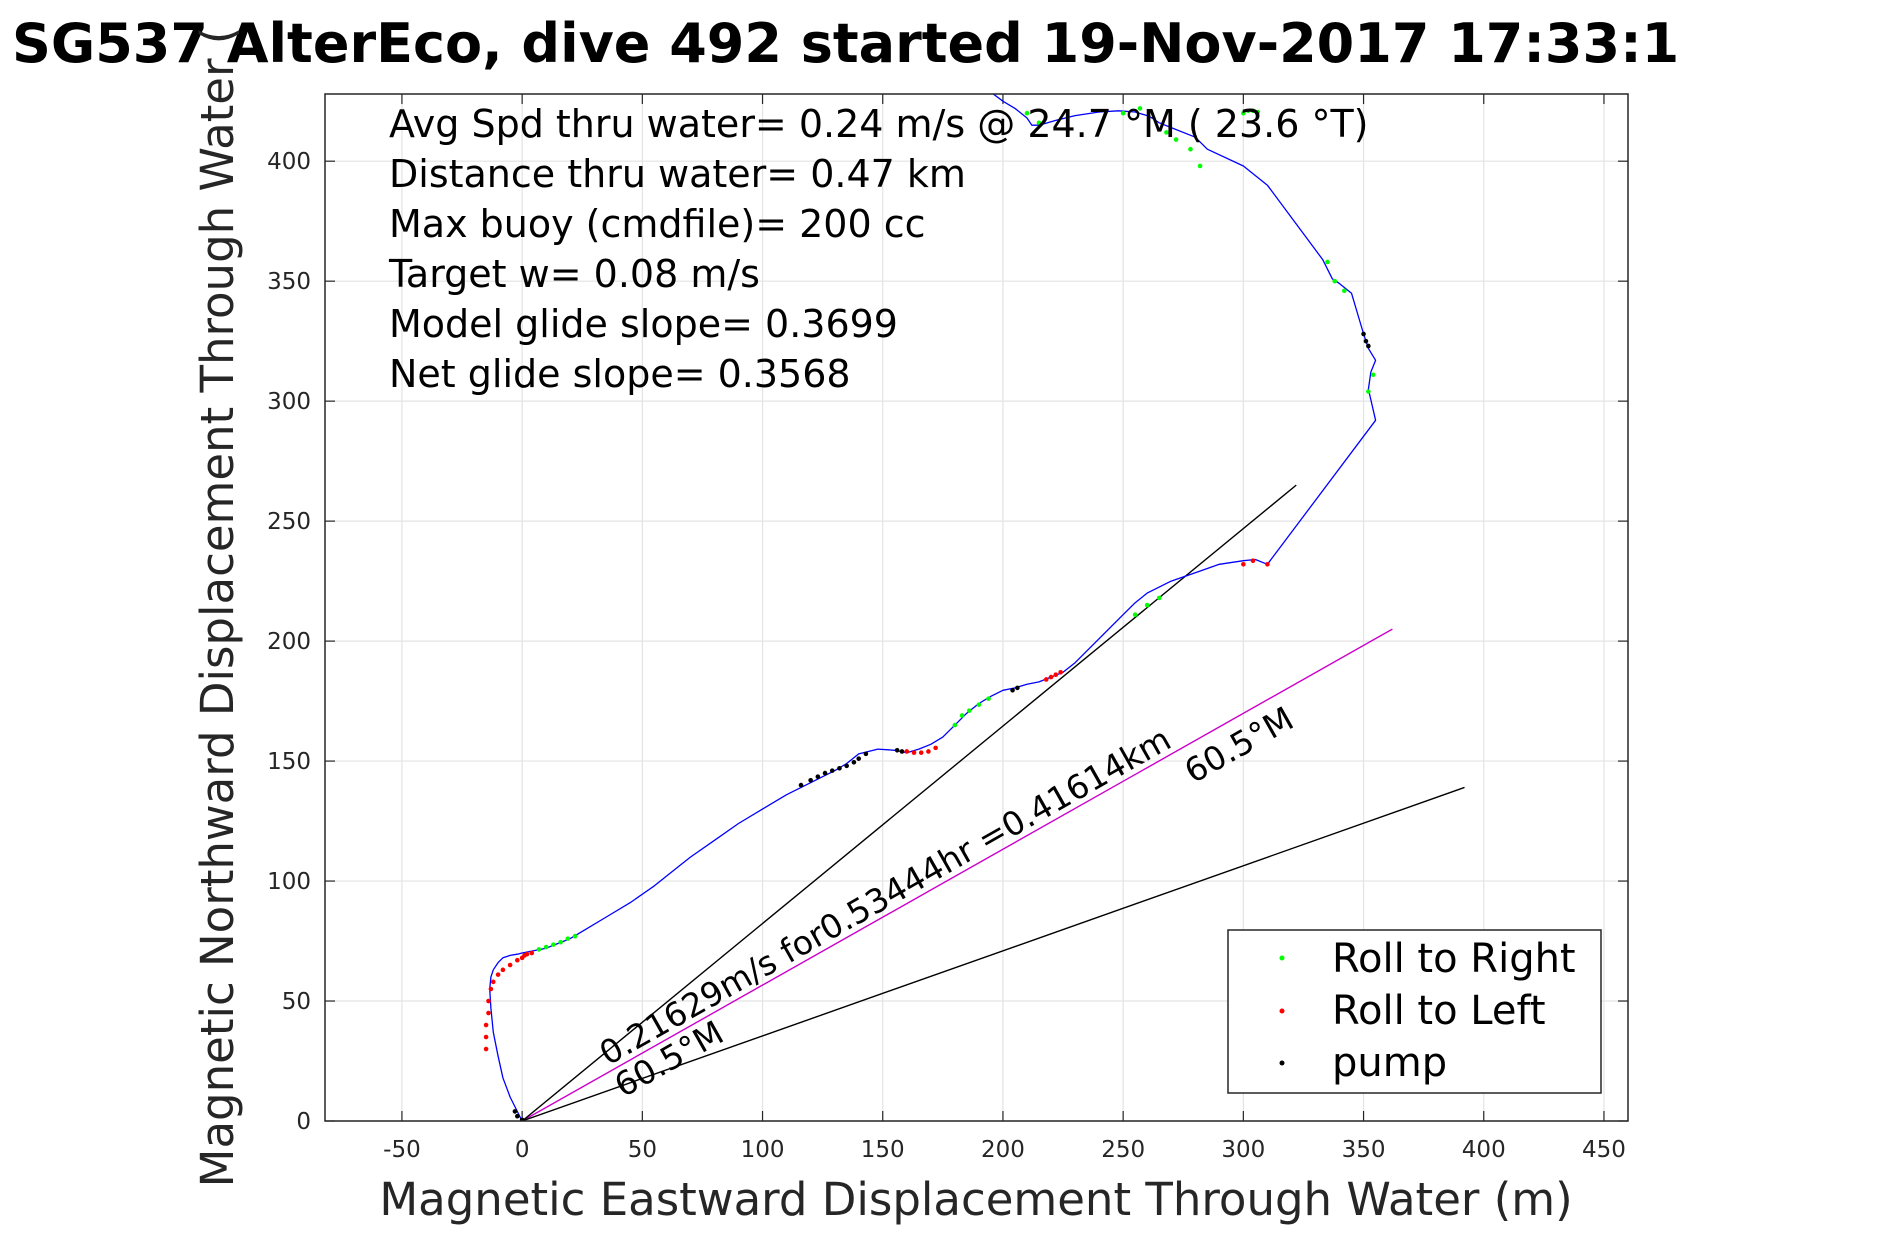 The image size is (1890, 1260). Describe the element at coordinates (289, 762) in the screenshot. I see `y-tick-label: 150` at that location.